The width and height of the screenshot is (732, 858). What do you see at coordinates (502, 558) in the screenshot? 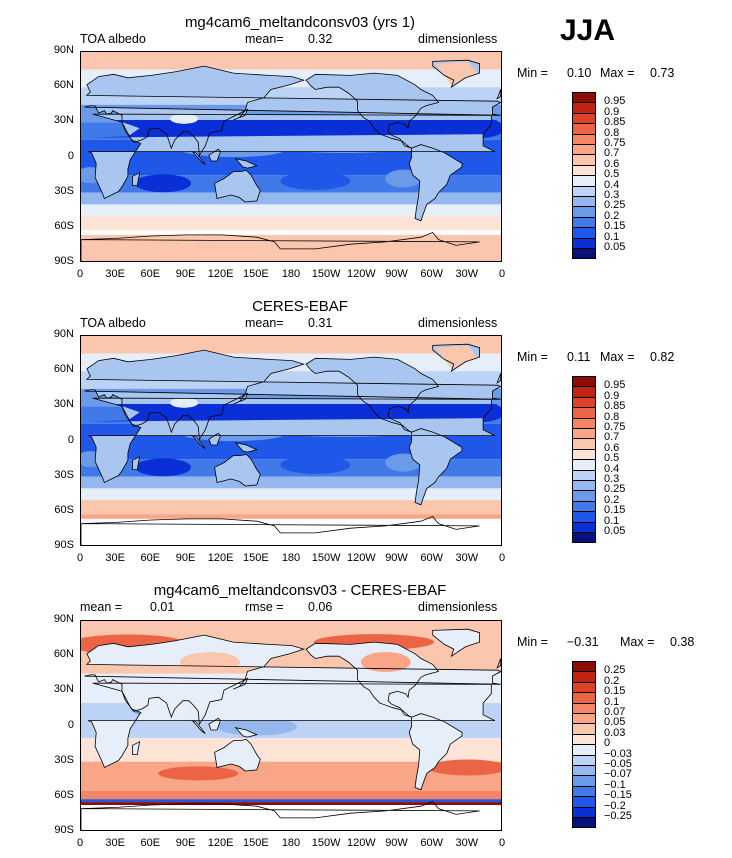
I see `panel-2-lon-tick: 0` at bounding box center [502, 558].